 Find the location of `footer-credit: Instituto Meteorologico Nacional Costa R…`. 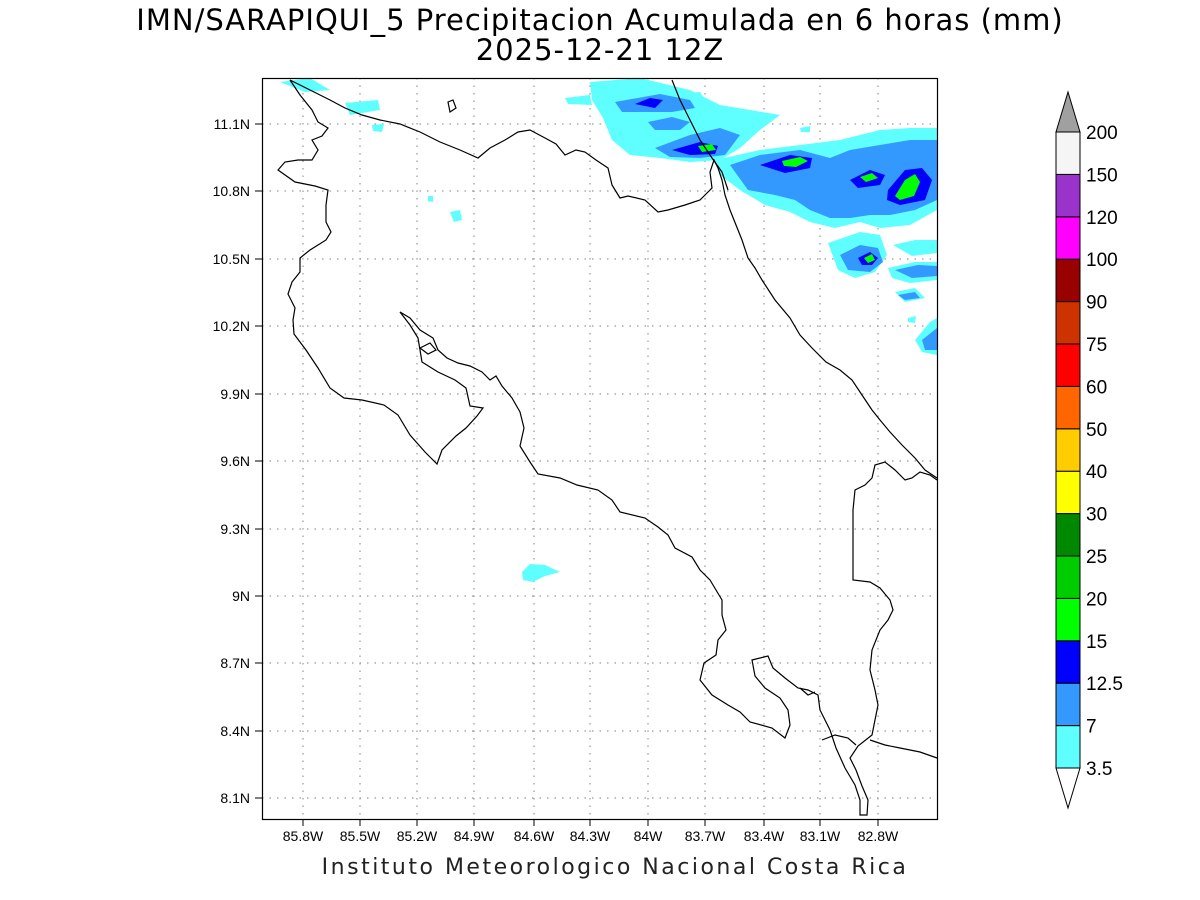

footer-credit: Instituto Meteorologico Nacional Costa R… is located at coordinates (615, 867).